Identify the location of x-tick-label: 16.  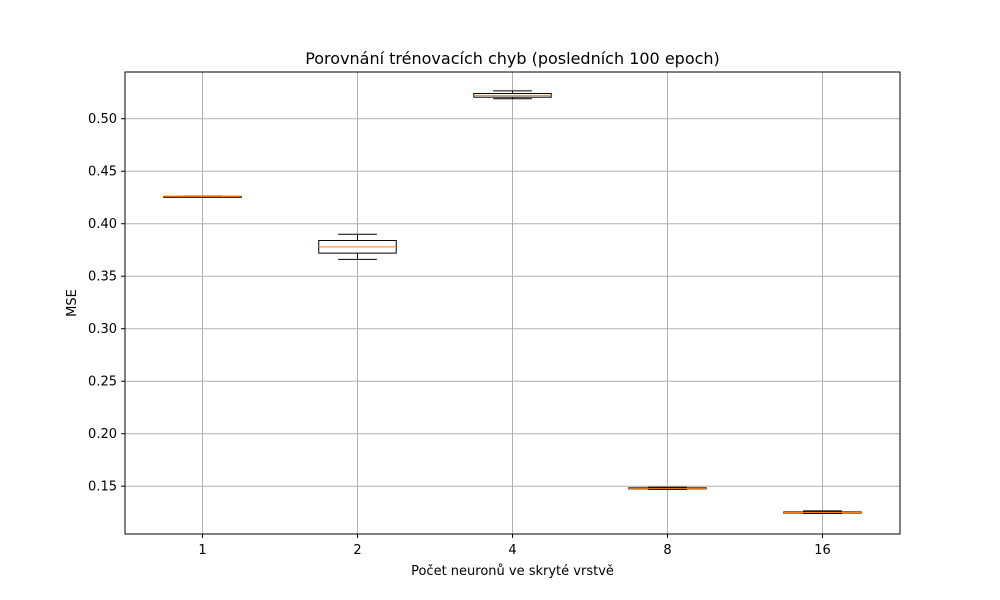
(822, 550).